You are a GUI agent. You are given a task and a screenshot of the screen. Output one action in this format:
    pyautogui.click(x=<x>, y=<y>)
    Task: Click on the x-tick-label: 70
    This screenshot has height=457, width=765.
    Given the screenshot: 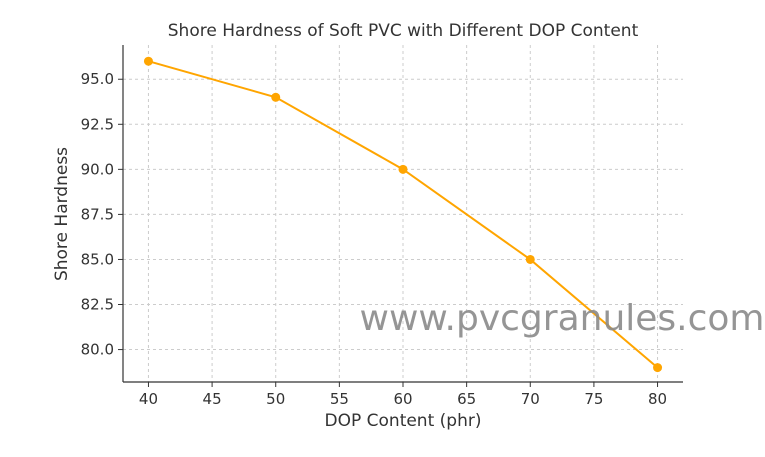 What is the action you would take?
    pyautogui.click(x=530, y=399)
    